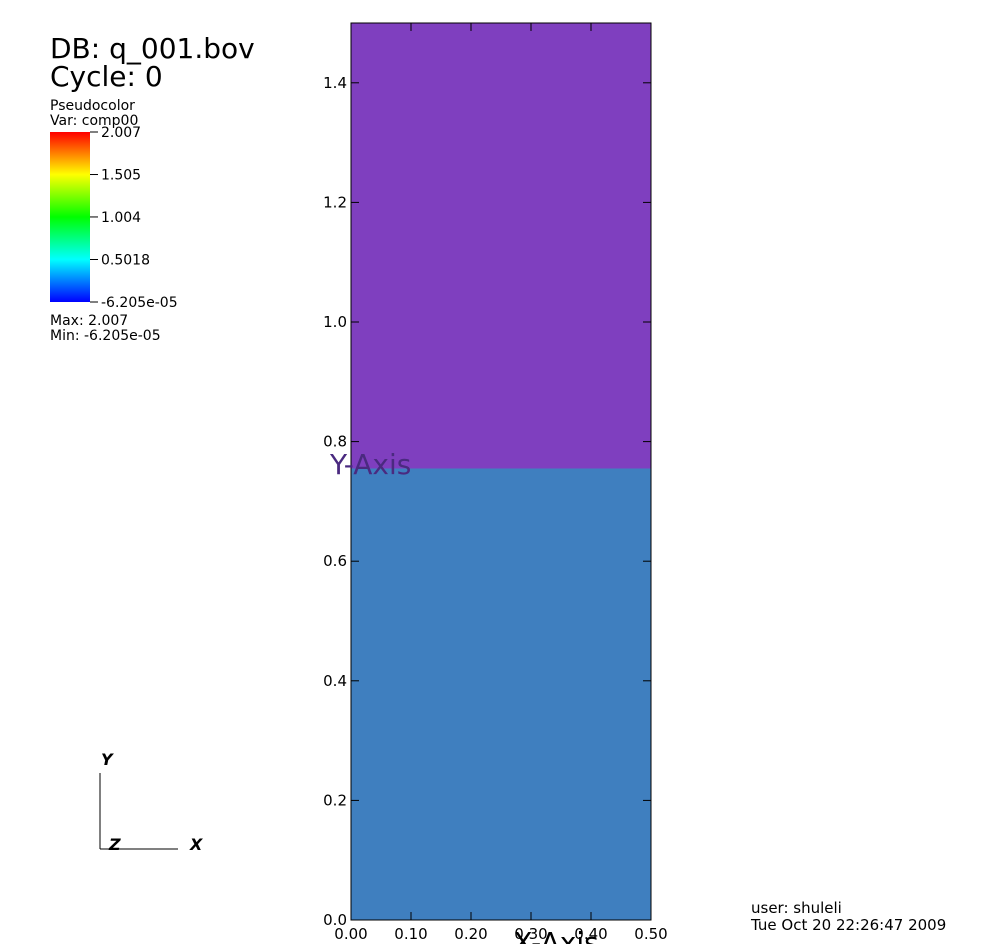  Describe the element at coordinates (335, 322) in the screenshot. I see `y-tick-label: 1.0` at that location.